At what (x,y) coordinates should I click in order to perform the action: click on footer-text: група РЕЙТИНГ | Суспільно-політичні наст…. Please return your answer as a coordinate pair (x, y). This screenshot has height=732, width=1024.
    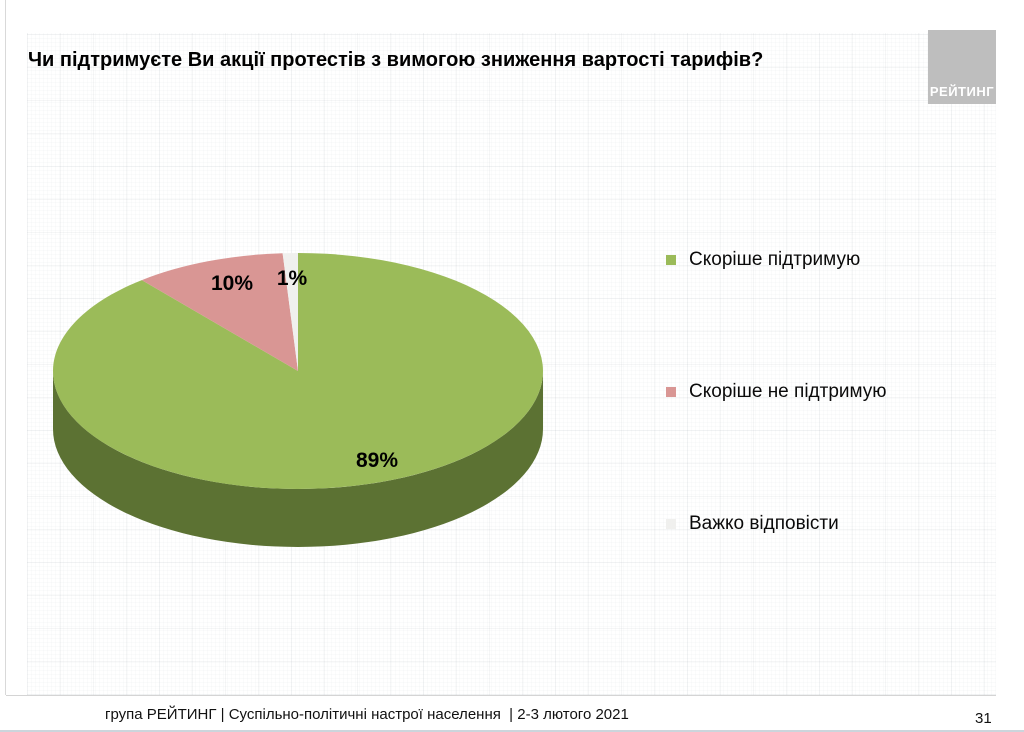
    Looking at the image, I should click on (367, 714).